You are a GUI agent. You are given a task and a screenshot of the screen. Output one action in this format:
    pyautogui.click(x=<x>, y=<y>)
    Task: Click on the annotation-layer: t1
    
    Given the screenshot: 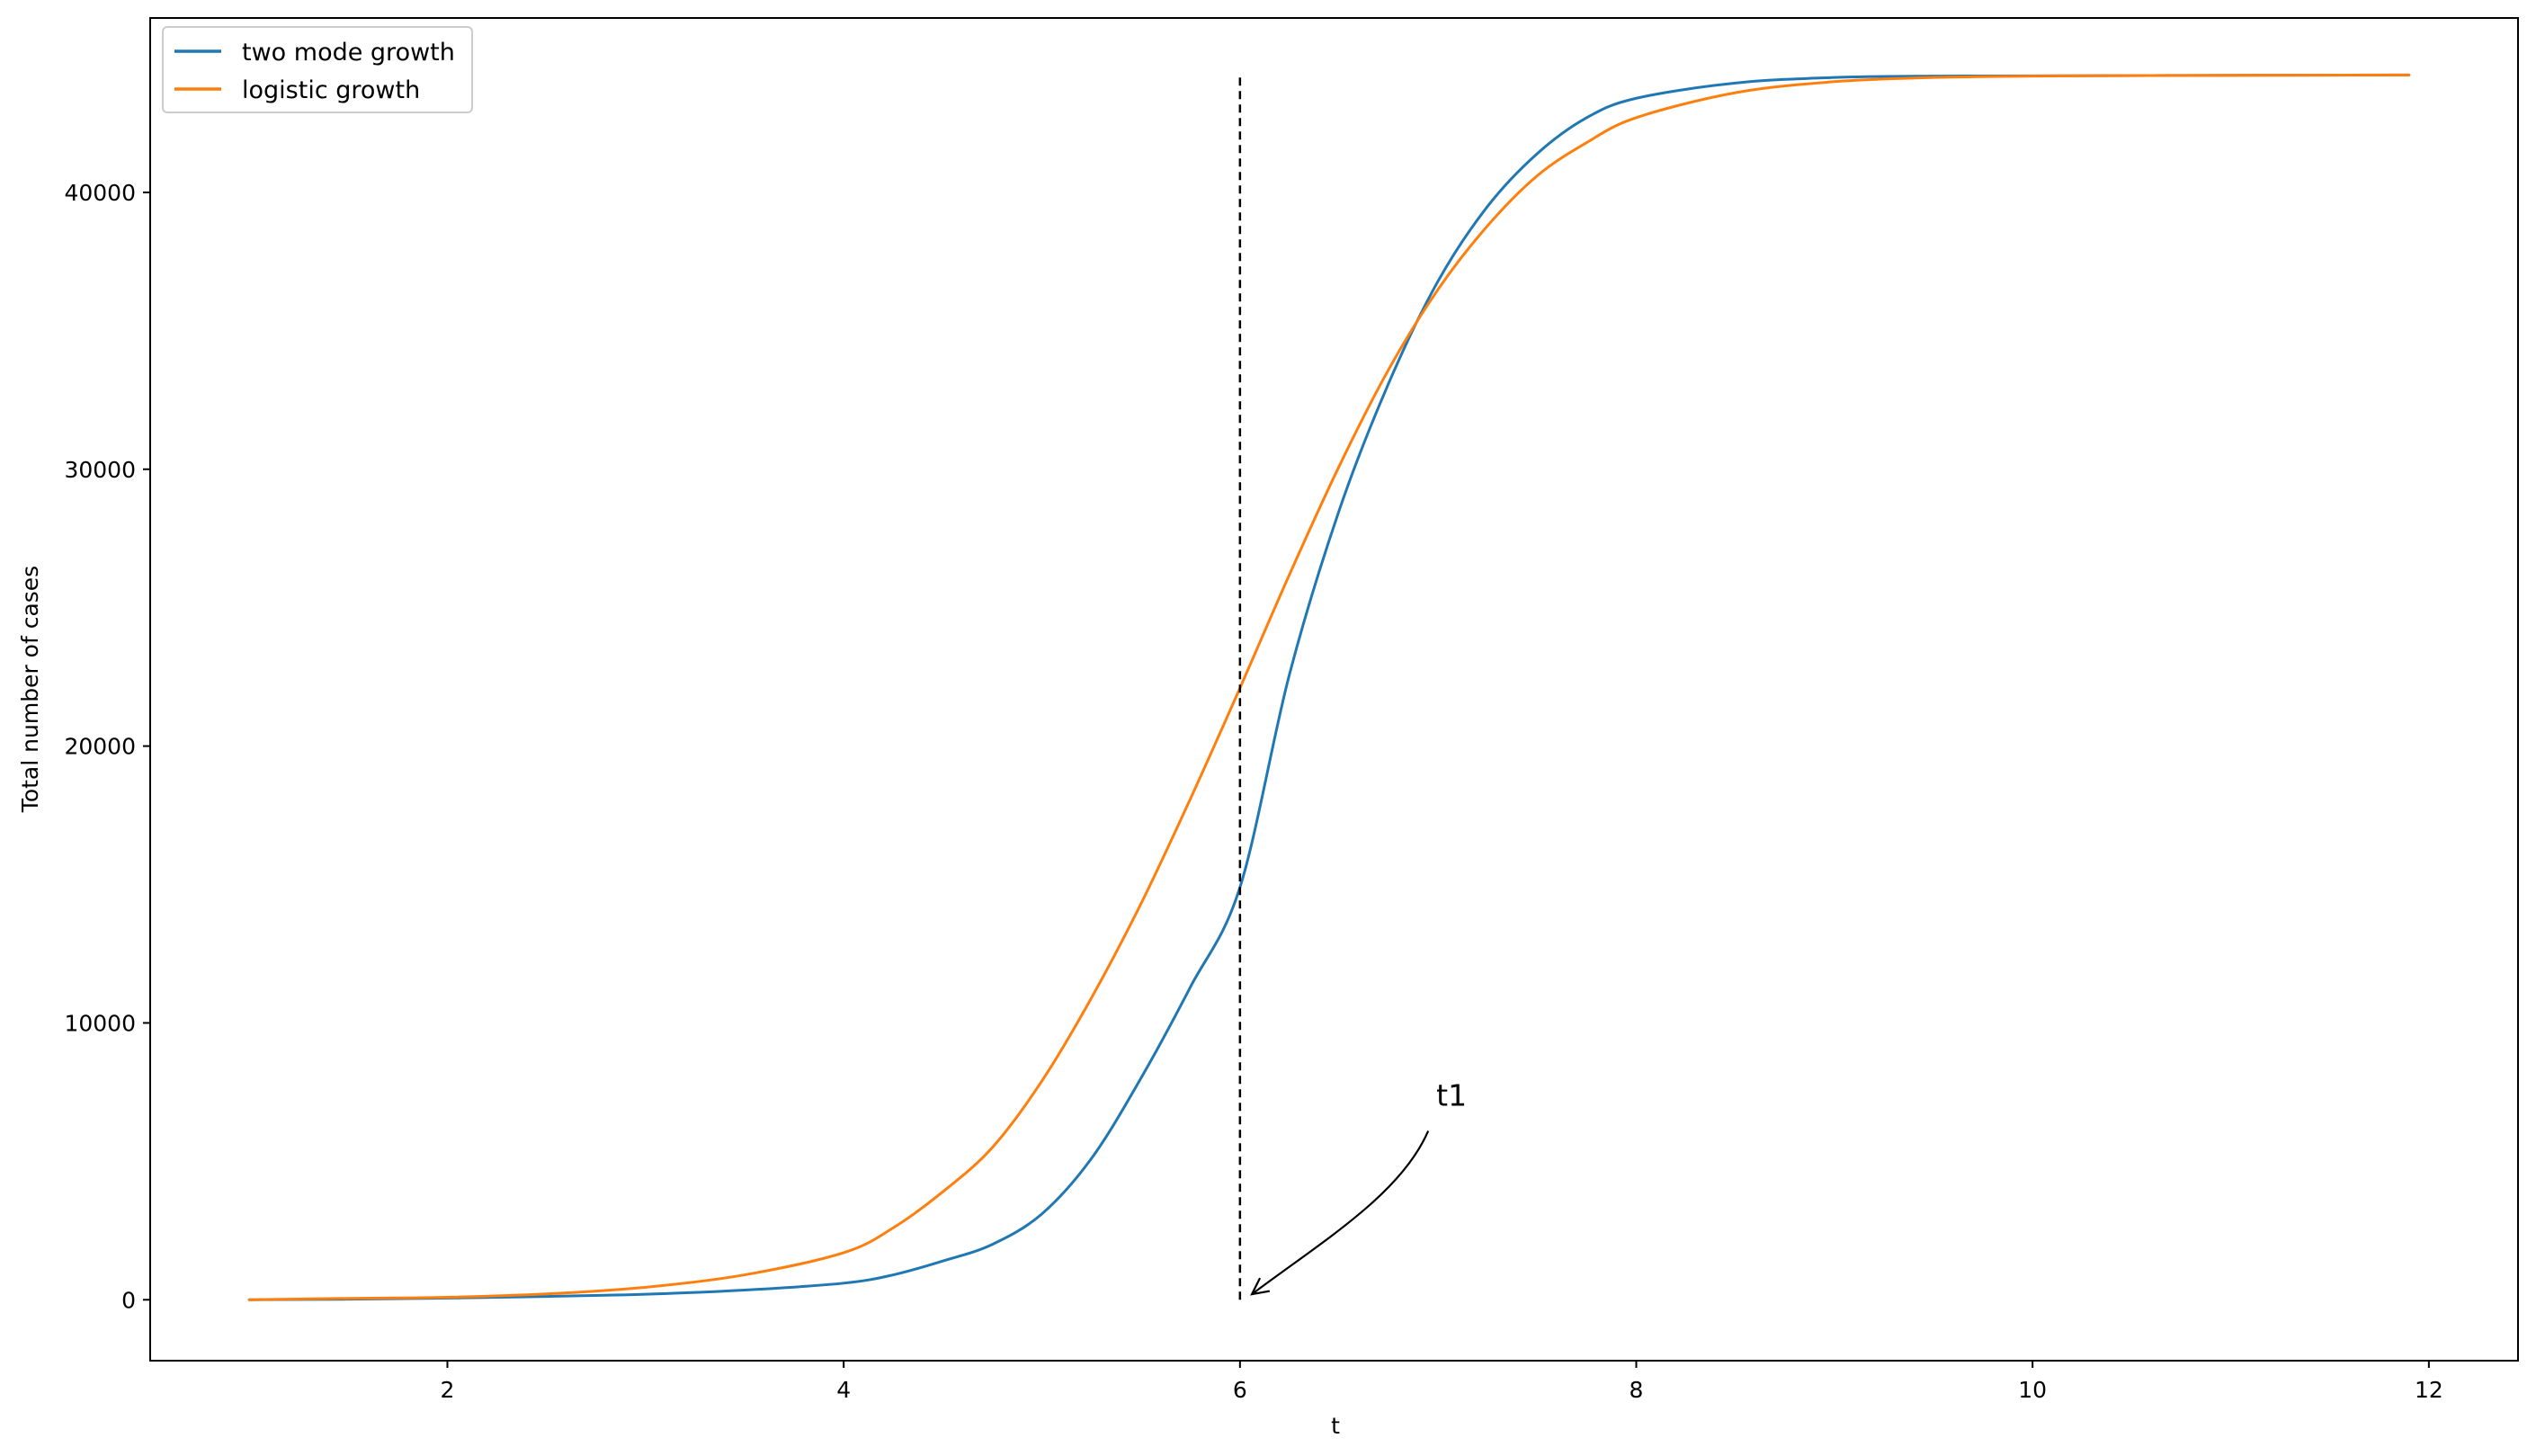 What is the action you would take?
    pyautogui.click(x=1352, y=687)
    